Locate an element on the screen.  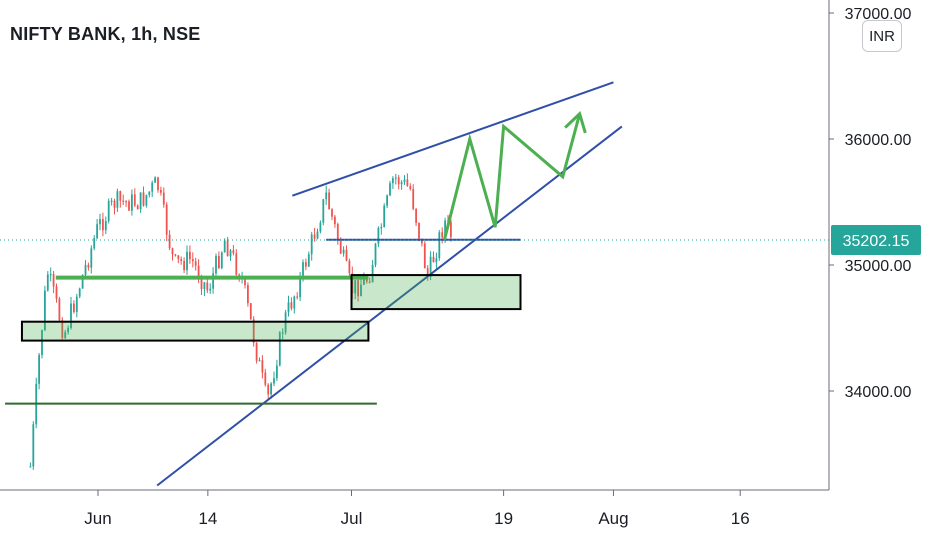
price-tick-label: 36000.00 is located at coordinates (878, 140).